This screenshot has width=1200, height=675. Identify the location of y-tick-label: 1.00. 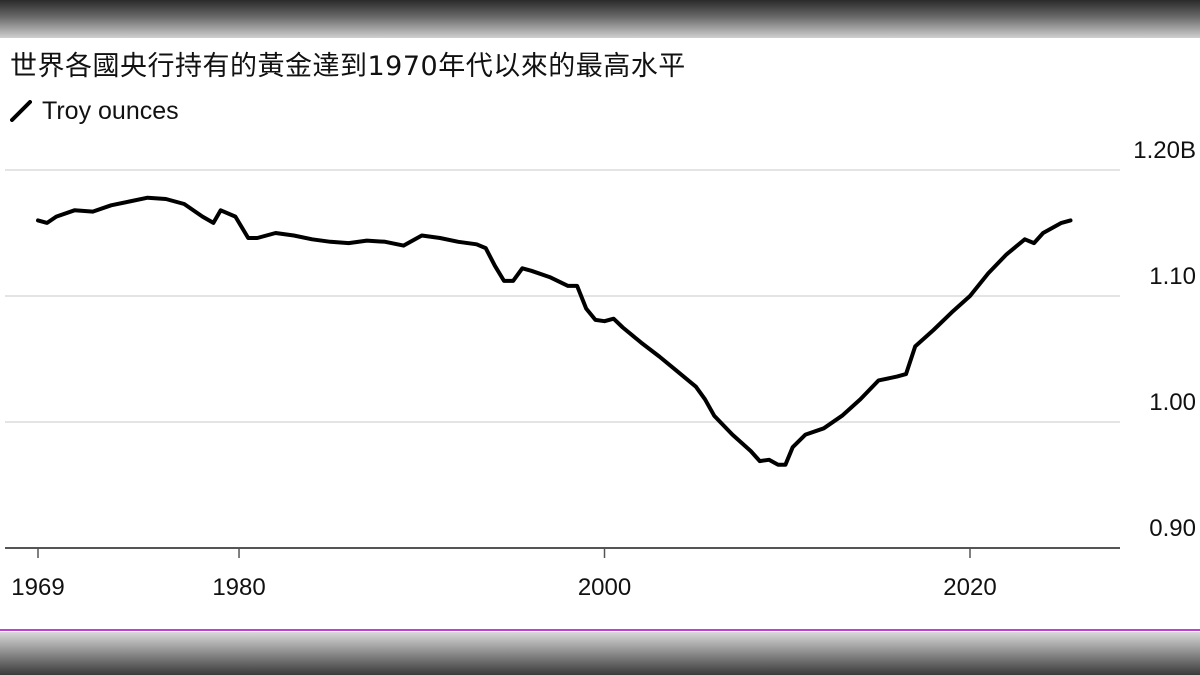
(1172, 402).